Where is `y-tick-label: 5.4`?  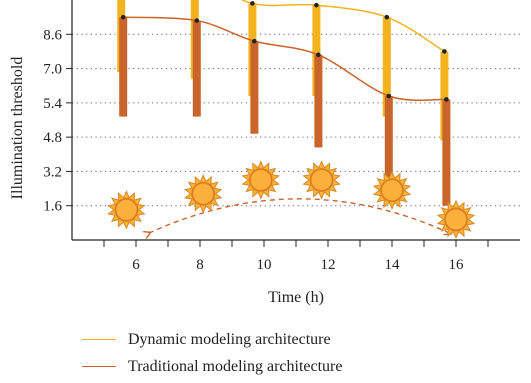
y-tick-label: 5.4 is located at coordinates (52, 104).